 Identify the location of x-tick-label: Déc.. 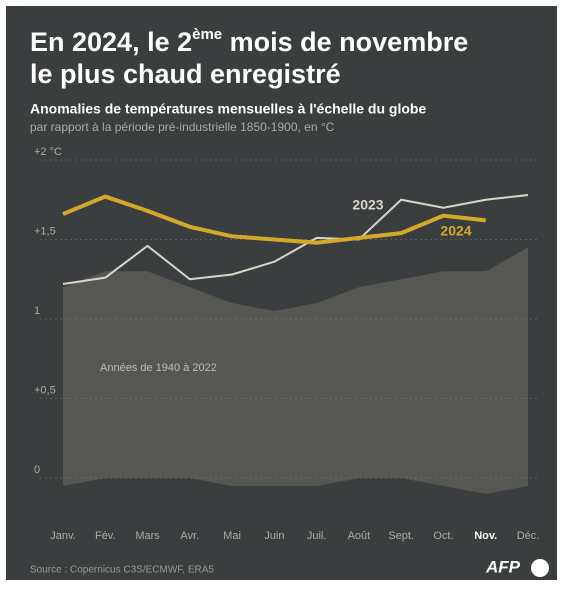
(528, 536).